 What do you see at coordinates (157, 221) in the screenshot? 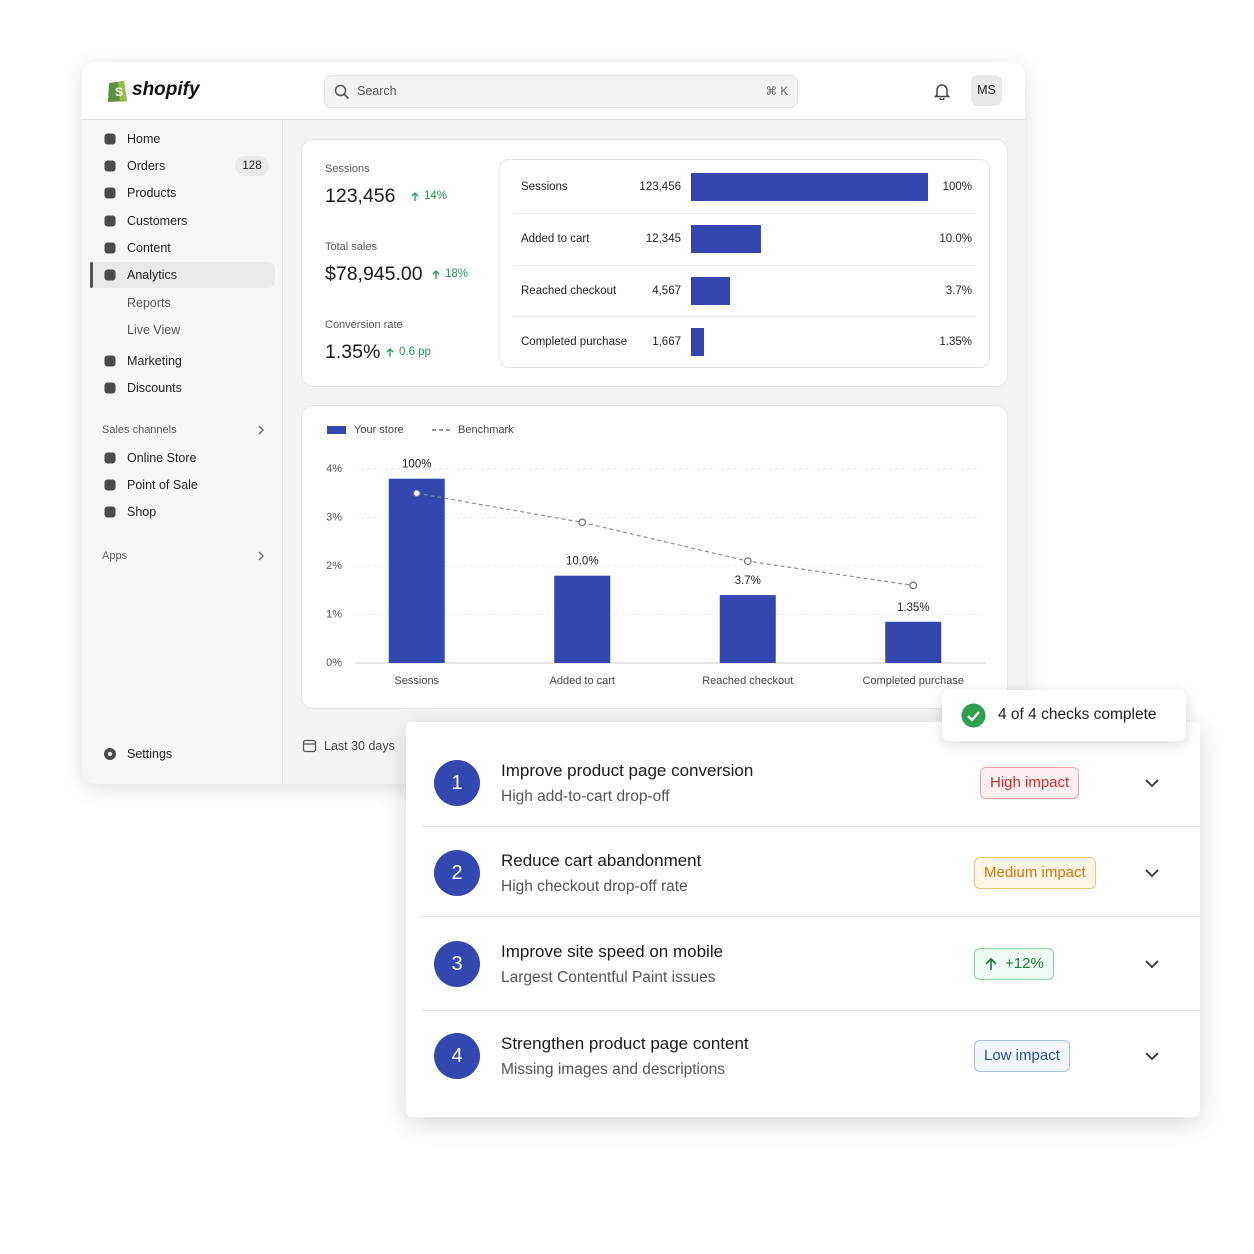
I see `nav-item: Customers` at bounding box center [157, 221].